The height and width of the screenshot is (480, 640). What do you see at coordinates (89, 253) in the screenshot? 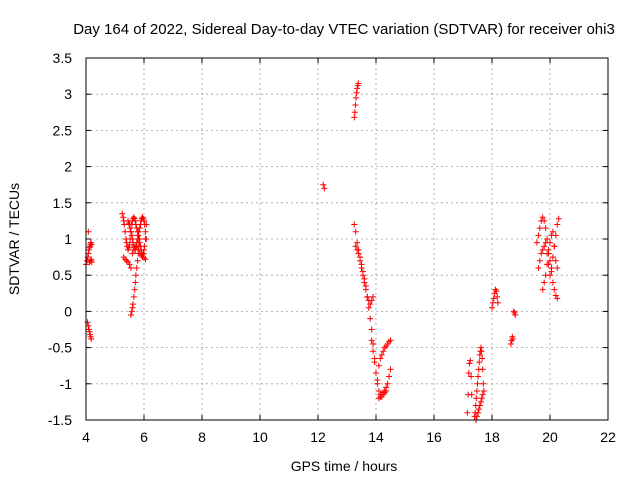
I see `series-seg-4h-upper` at bounding box center [89, 253].